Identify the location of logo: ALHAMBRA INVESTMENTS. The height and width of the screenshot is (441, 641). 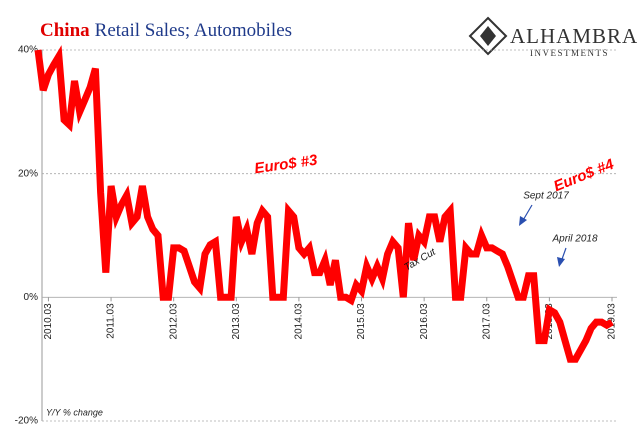
(553, 37).